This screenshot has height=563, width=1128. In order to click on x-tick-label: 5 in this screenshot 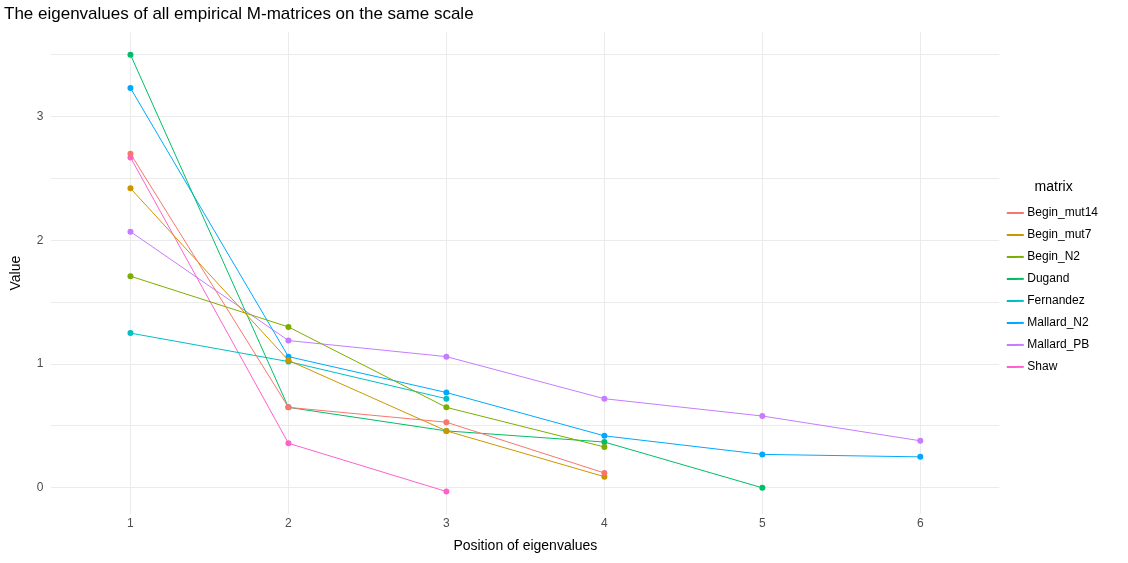, I will do `click(762, 523)`.